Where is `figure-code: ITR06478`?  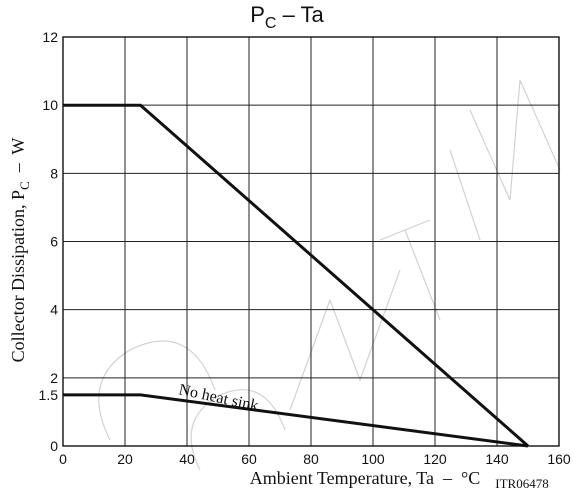
figure-code: ITR06478 is located at coordinates (521, 483).